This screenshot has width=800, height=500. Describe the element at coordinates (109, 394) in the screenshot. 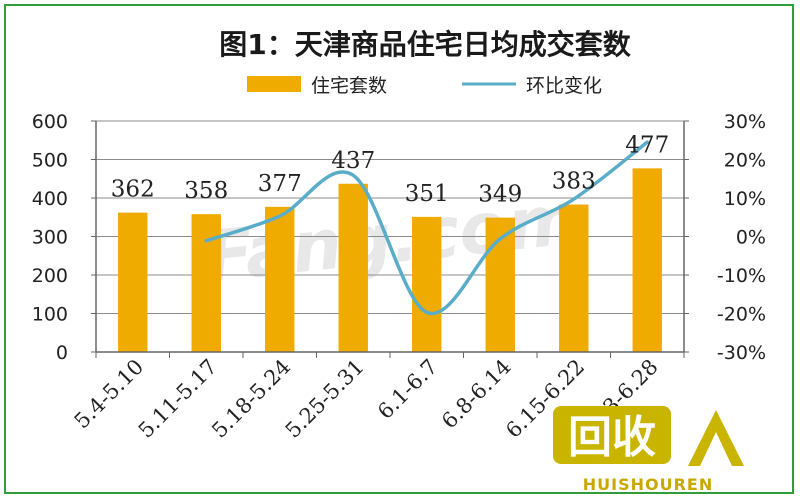

I see `x-tick-label: 5.4-5.10` at that location.